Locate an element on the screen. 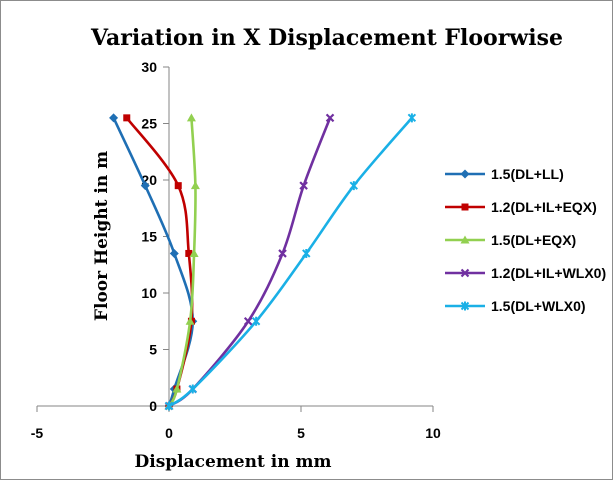  legend-item: 1.2(DL+IL+EQX) is located at coordinates (521, 207).